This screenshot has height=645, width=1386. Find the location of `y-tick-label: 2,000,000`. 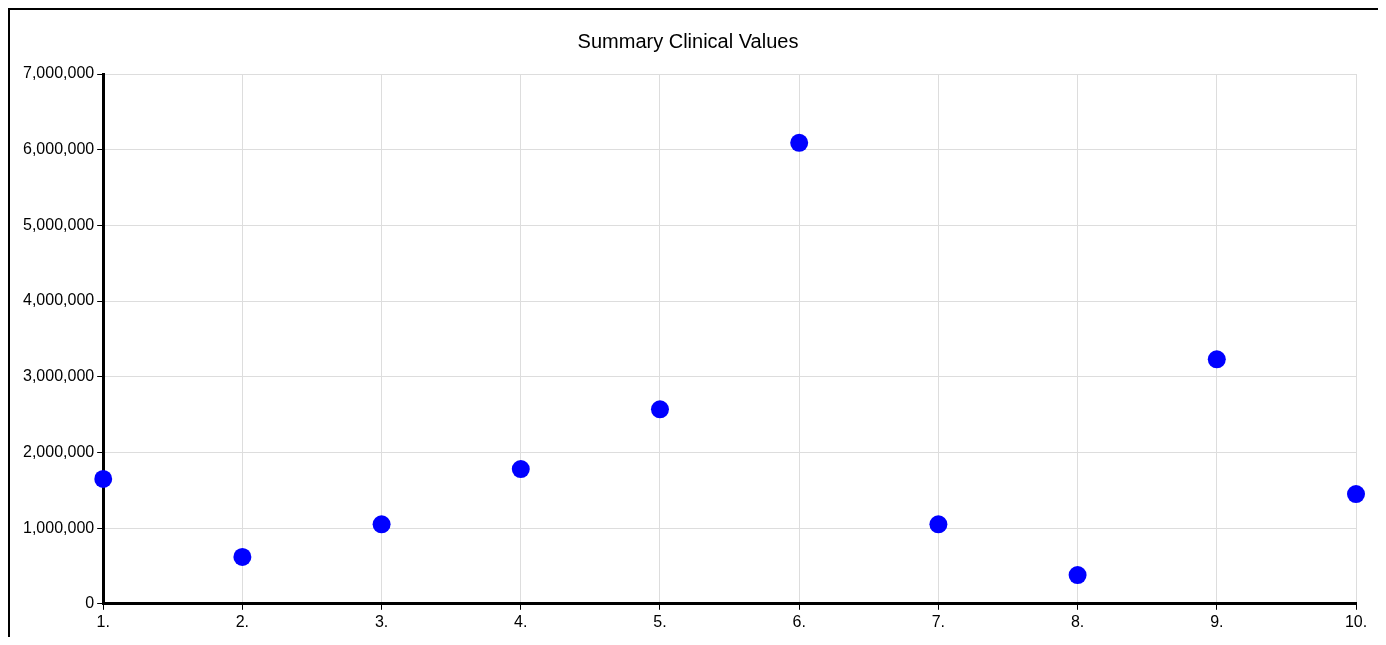

y-tick-label: 2,000,000 is located at coordinates (58, 451).